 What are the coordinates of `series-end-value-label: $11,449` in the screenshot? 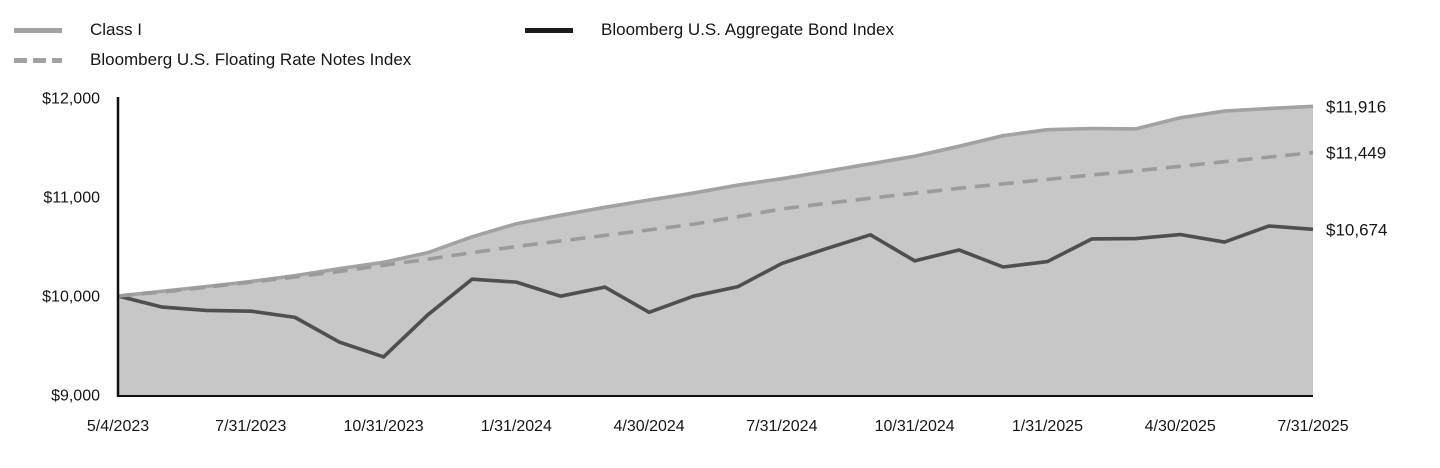 It's located at (1356, 153).